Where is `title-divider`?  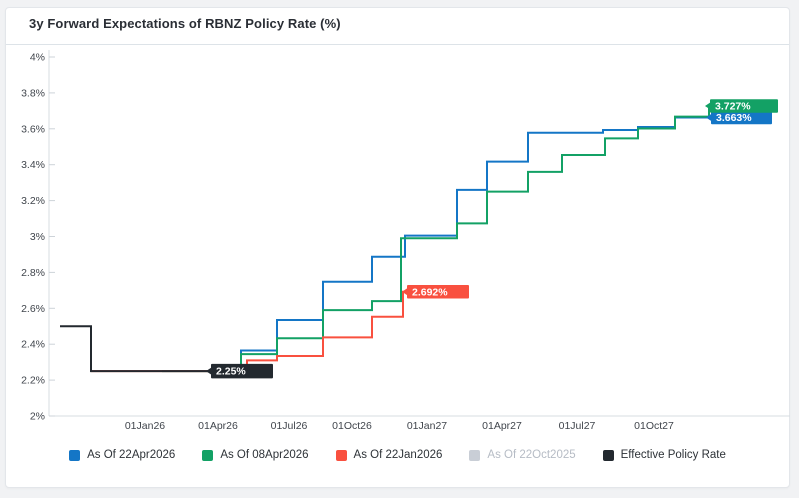
title-divider is located at coordinates (397, 44).